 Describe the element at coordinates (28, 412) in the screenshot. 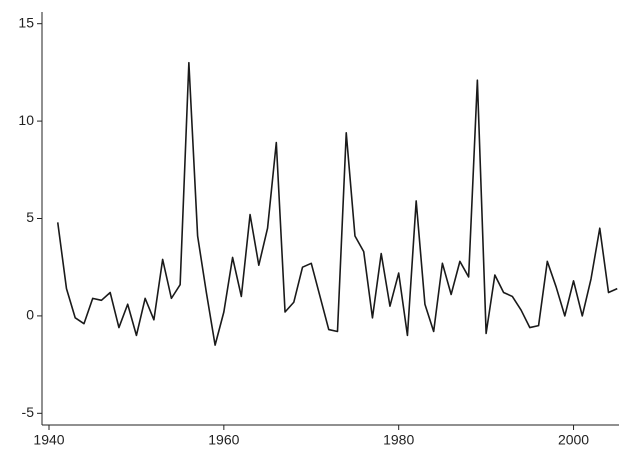

I see `y-tick-label: -5` at that location.